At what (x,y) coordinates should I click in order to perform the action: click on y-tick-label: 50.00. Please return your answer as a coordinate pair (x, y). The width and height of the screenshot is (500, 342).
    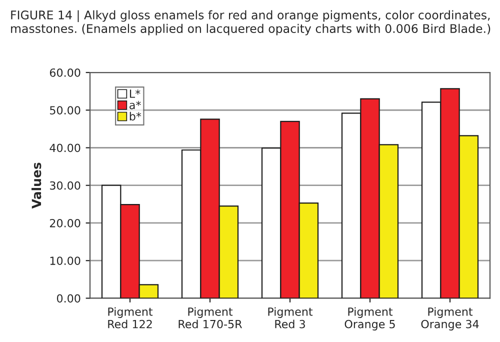
    Looking at the image, I should click on (65, 110).